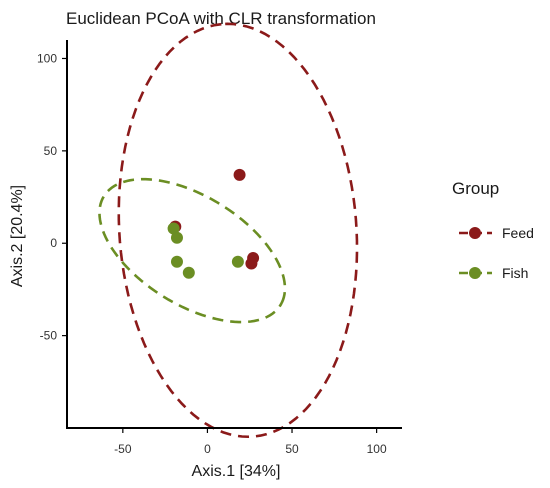 This screenshot has width=550, height=488. I want to click on legend-title: Group, so click(475, 188).